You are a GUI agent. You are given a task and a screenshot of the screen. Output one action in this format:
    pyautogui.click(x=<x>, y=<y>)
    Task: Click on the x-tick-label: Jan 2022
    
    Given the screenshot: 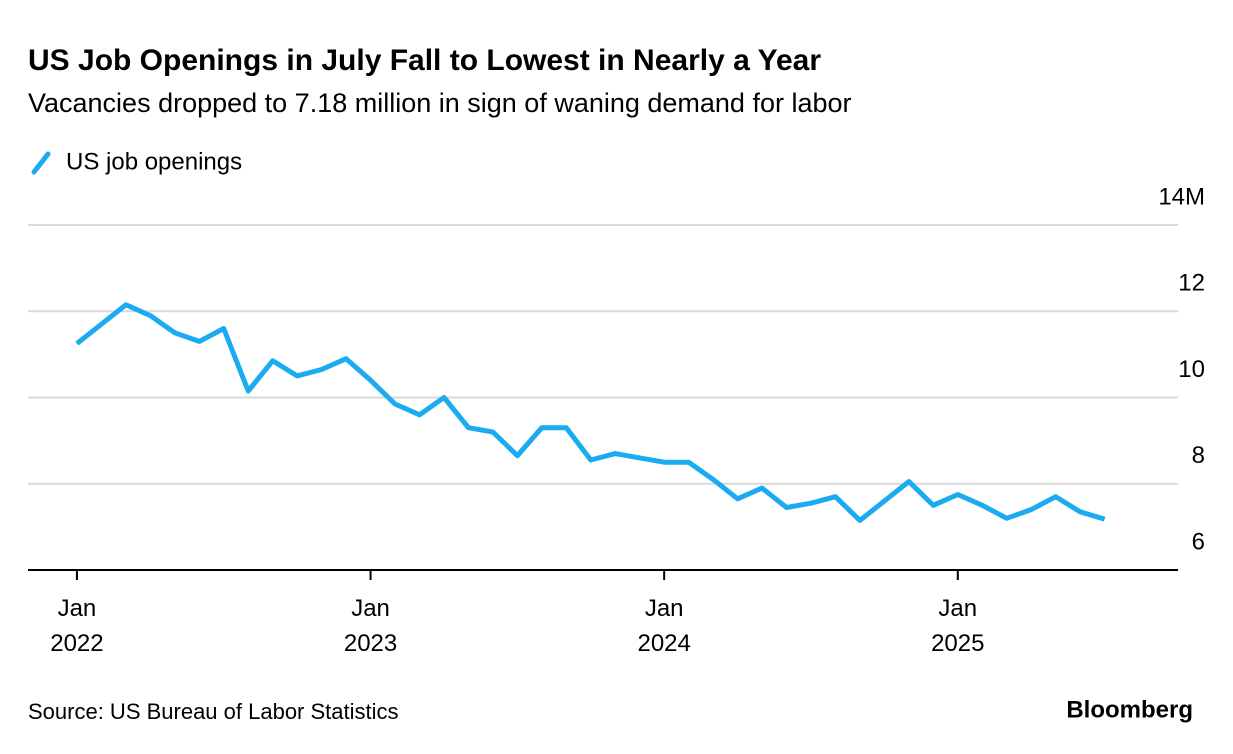 What is the action you would take?
    pyautogui.click(x=76, y=626)
    